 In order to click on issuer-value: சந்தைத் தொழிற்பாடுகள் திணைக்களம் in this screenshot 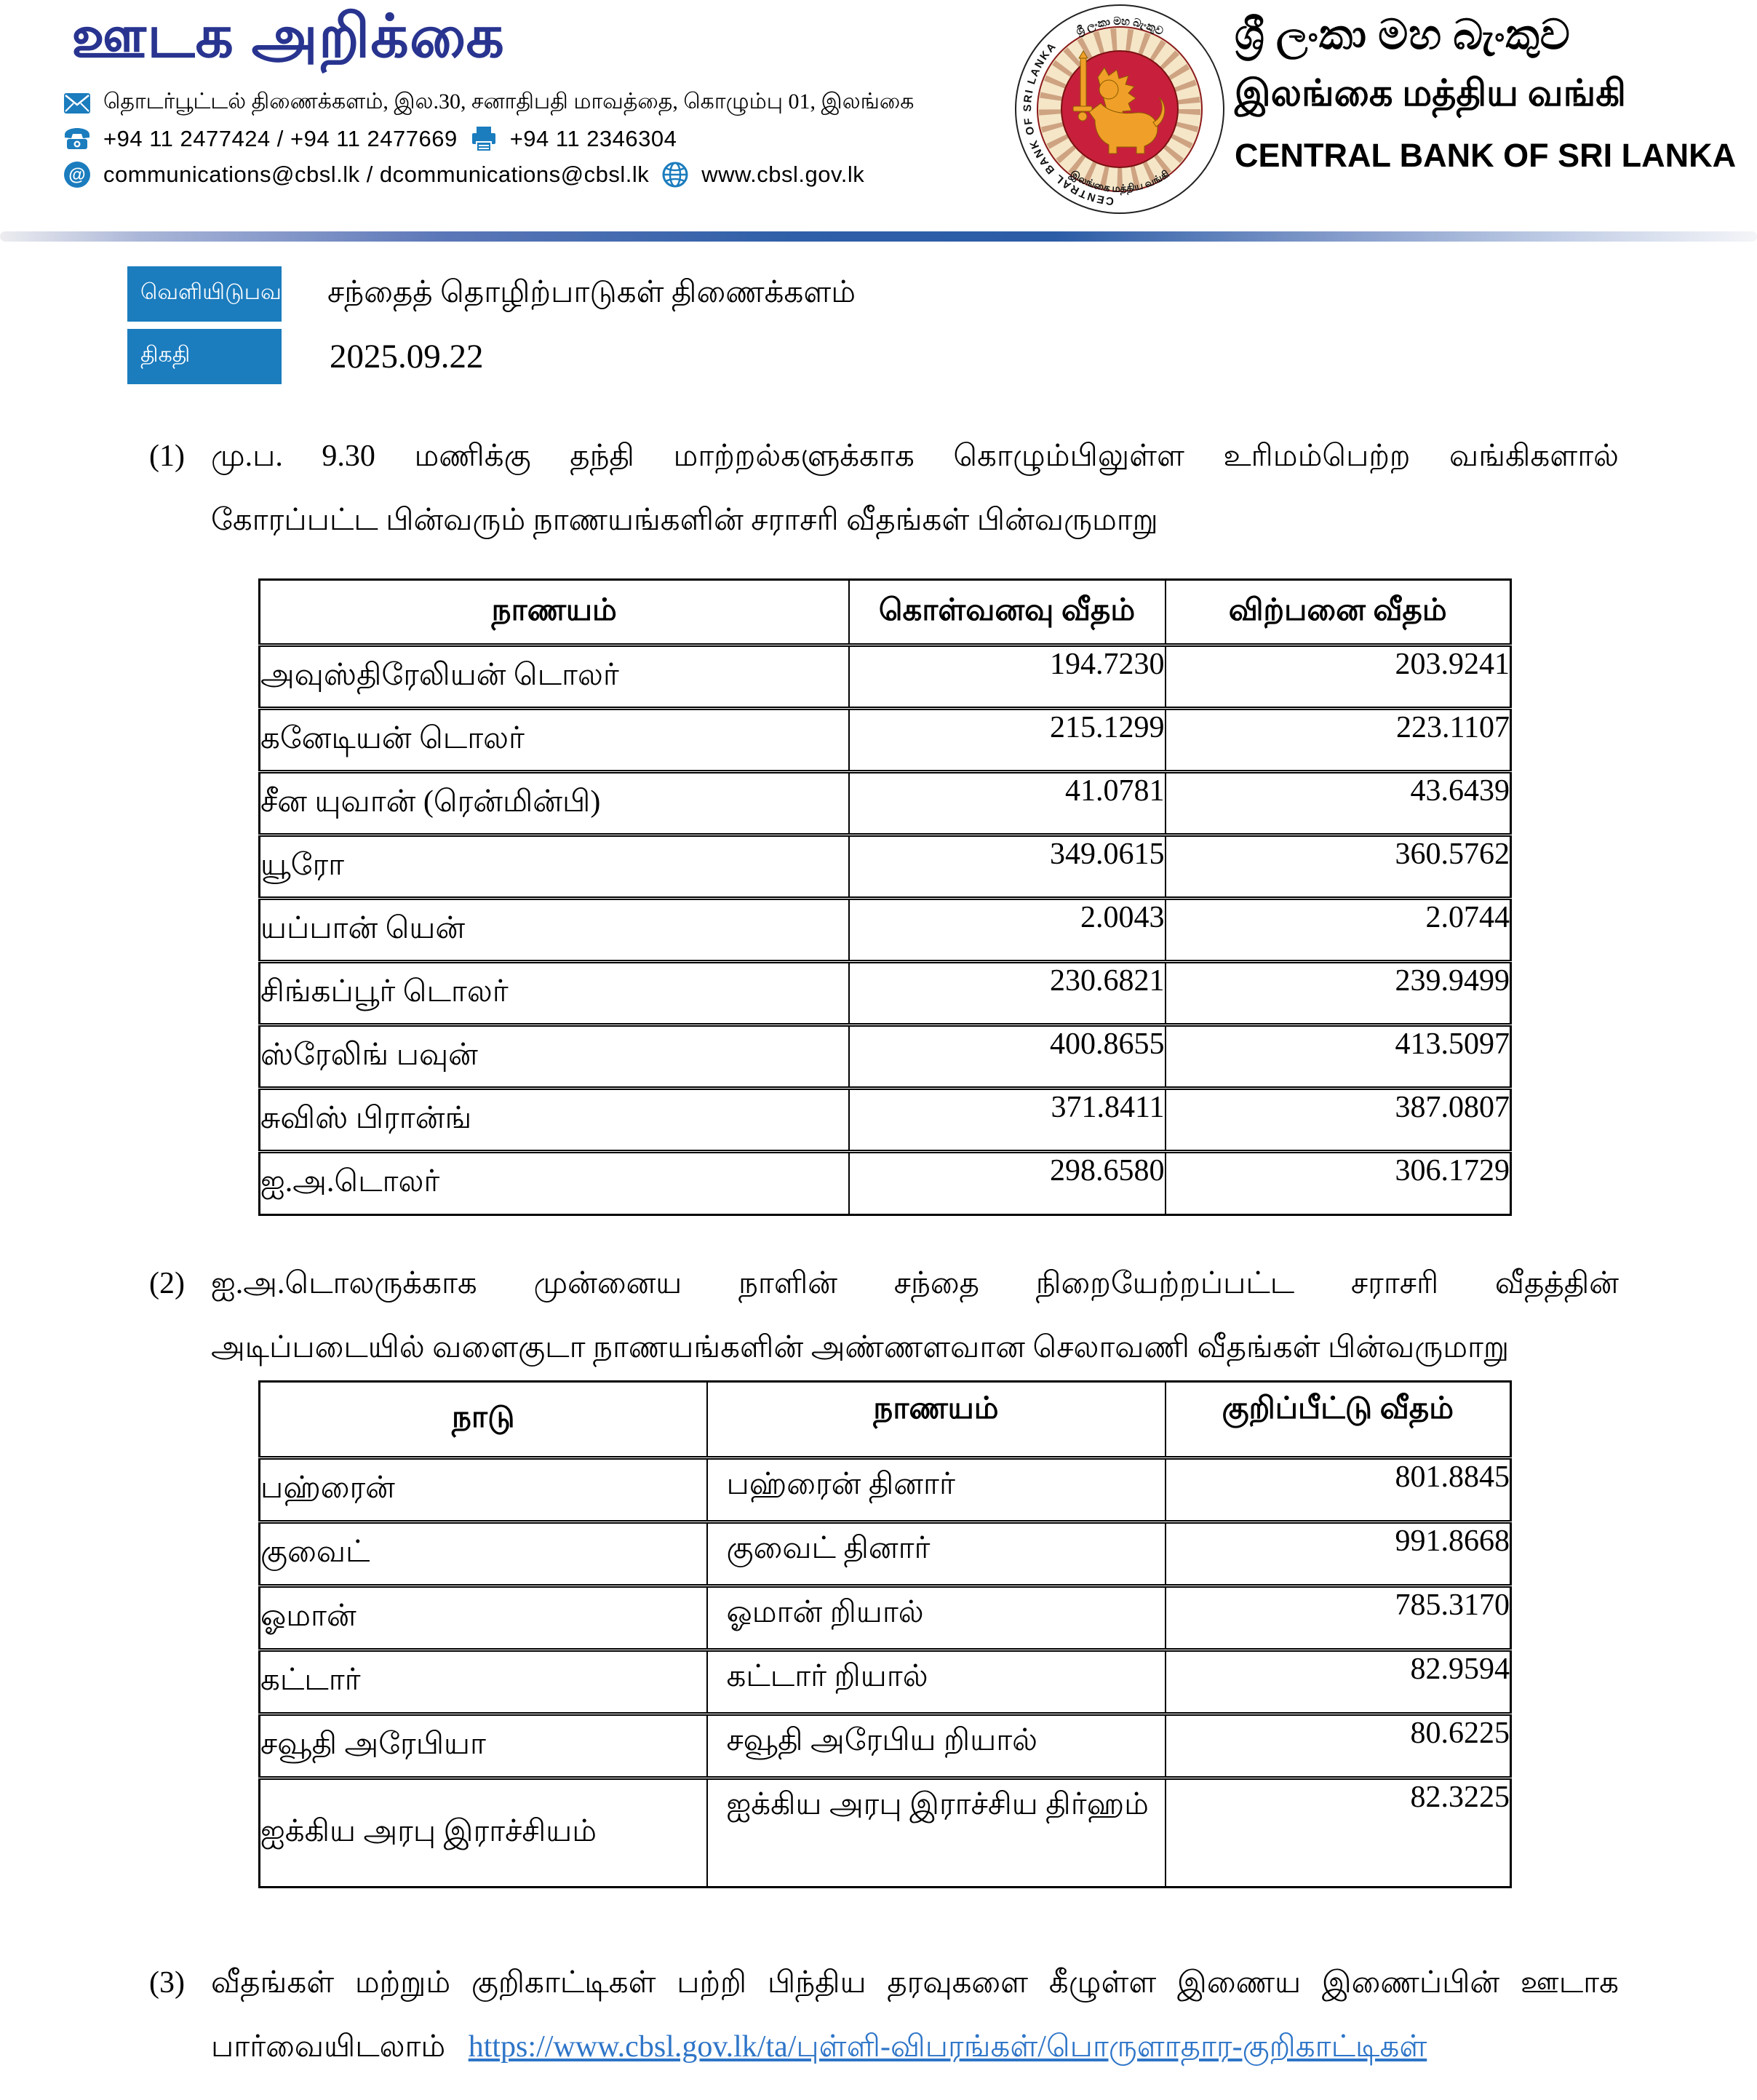, I will do `click(591, 292)`.